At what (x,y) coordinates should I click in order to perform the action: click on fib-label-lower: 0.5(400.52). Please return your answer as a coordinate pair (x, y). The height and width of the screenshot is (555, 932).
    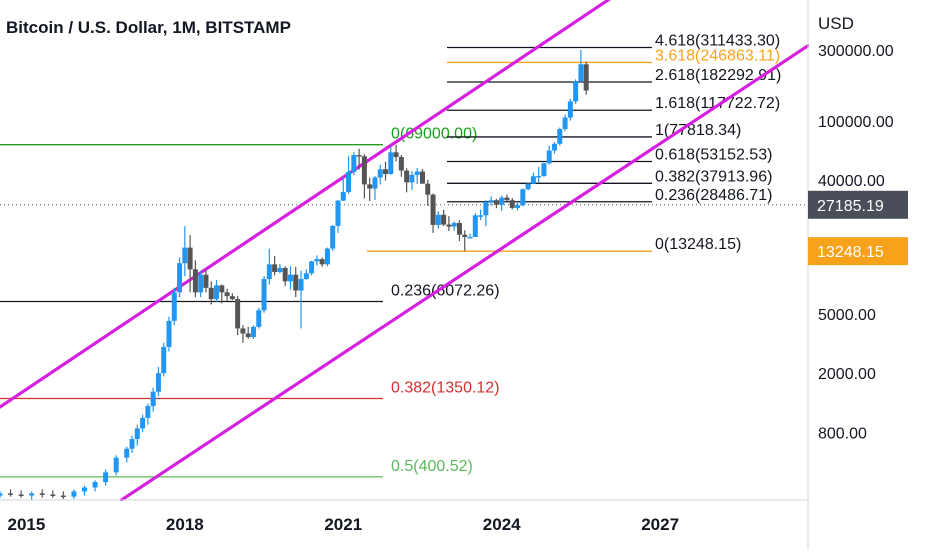
    Looking at the image, I should click on (432, 466).